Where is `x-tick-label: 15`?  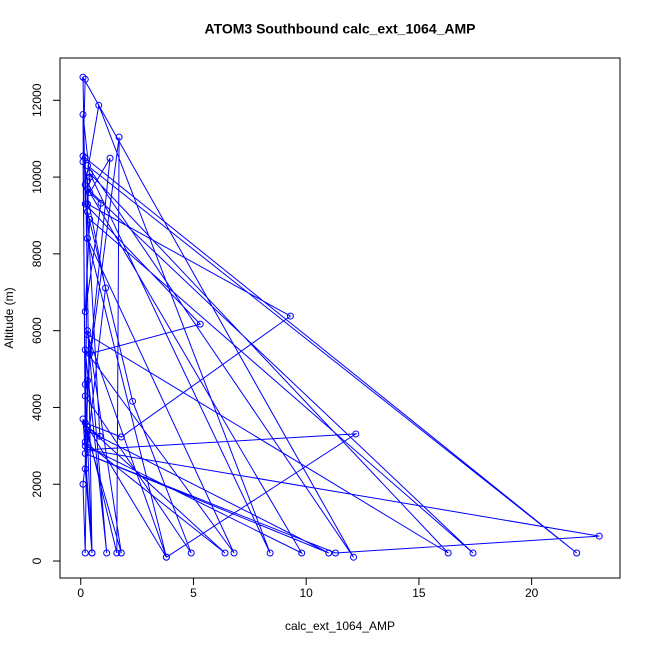
x-tick-label: 15 is located at coordinates (419, 593).